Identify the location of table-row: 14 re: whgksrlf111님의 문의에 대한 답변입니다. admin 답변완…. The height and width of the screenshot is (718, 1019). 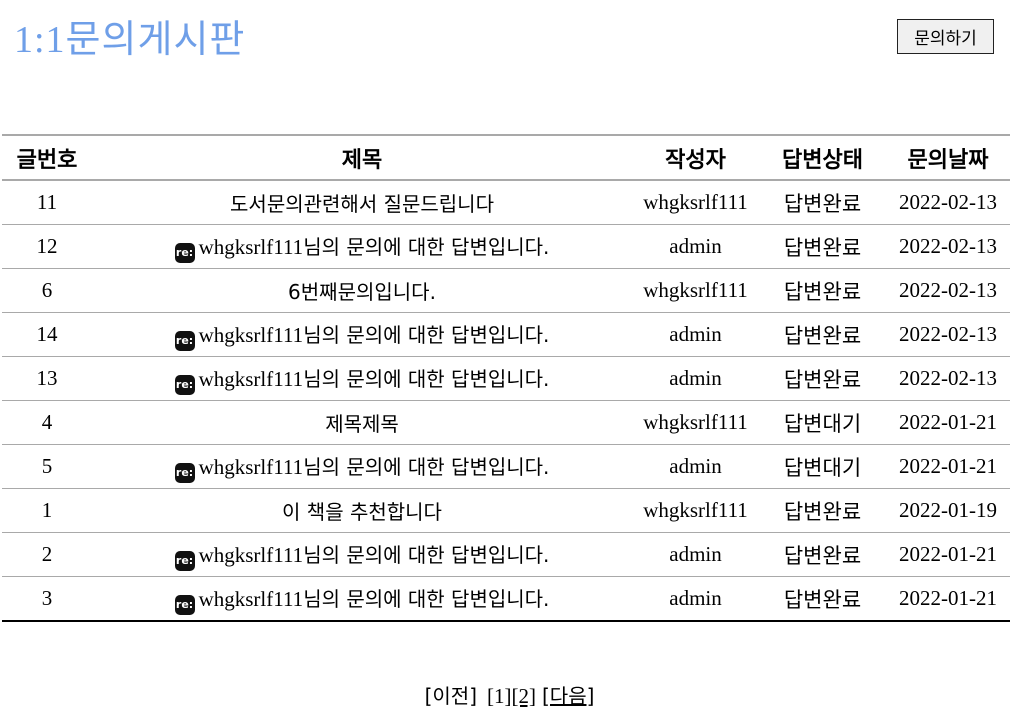
(506, 335).